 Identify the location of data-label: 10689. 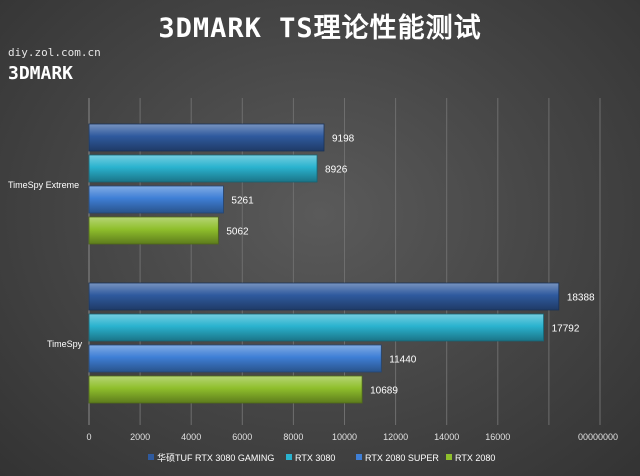
(384, 391).